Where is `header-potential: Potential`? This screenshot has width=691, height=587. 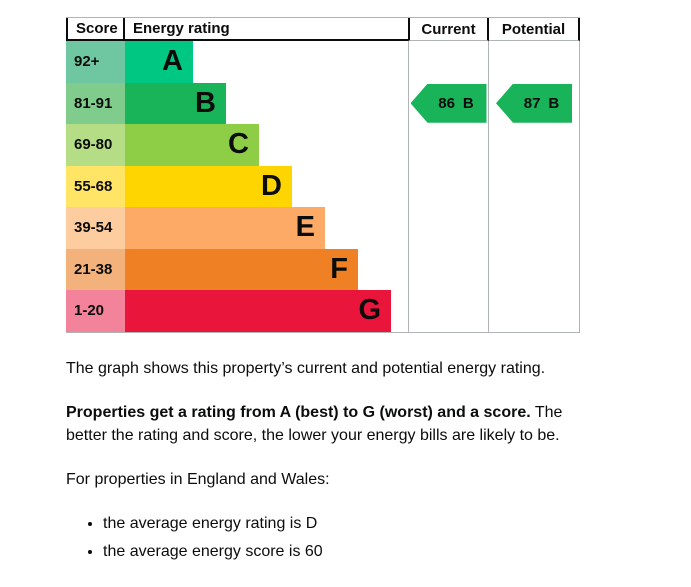 header-potential: Potential is located at coordinates (534, 29).